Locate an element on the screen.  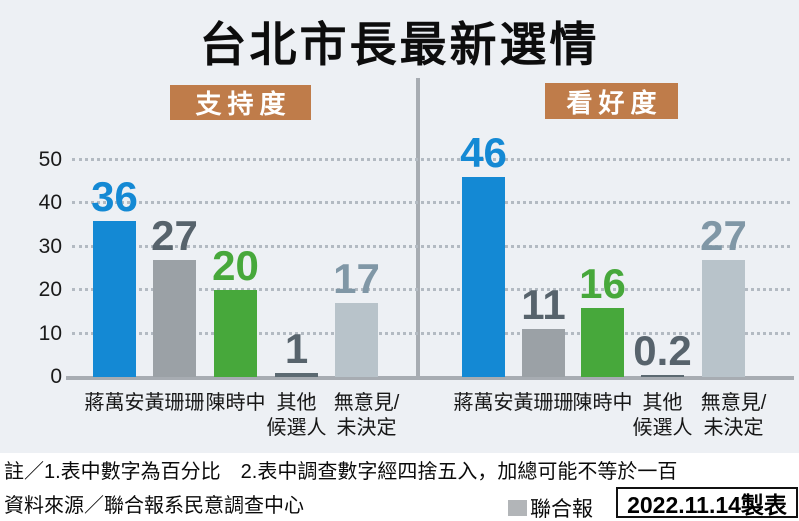
x-label-prospect-4: 無意見/未決定 is located at coordinates (733, 415).